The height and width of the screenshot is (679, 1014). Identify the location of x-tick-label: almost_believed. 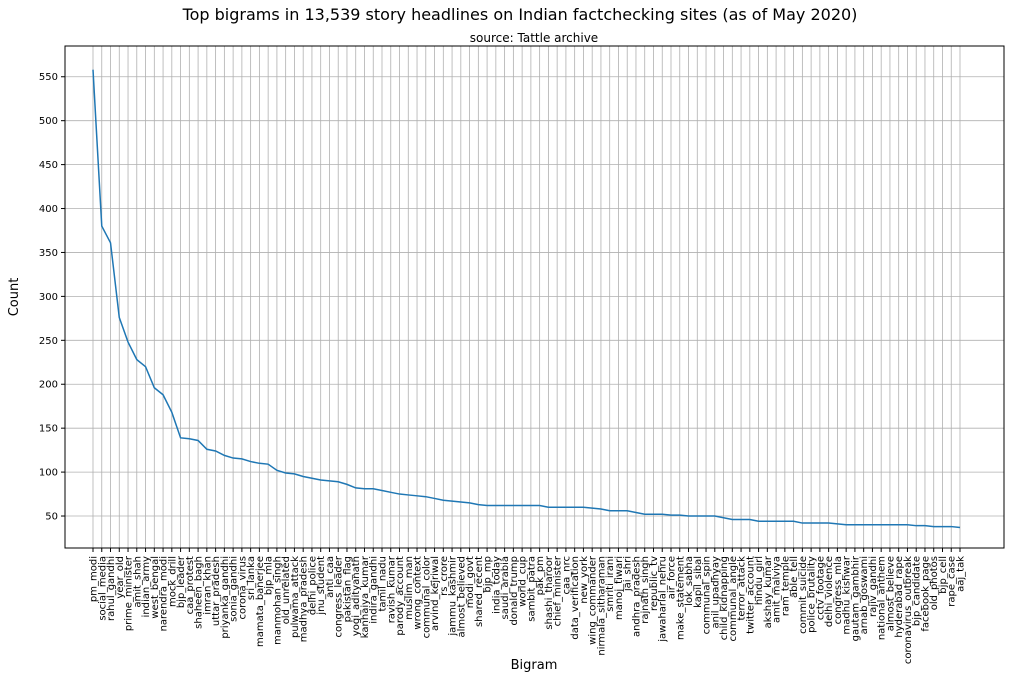
(461, 597).